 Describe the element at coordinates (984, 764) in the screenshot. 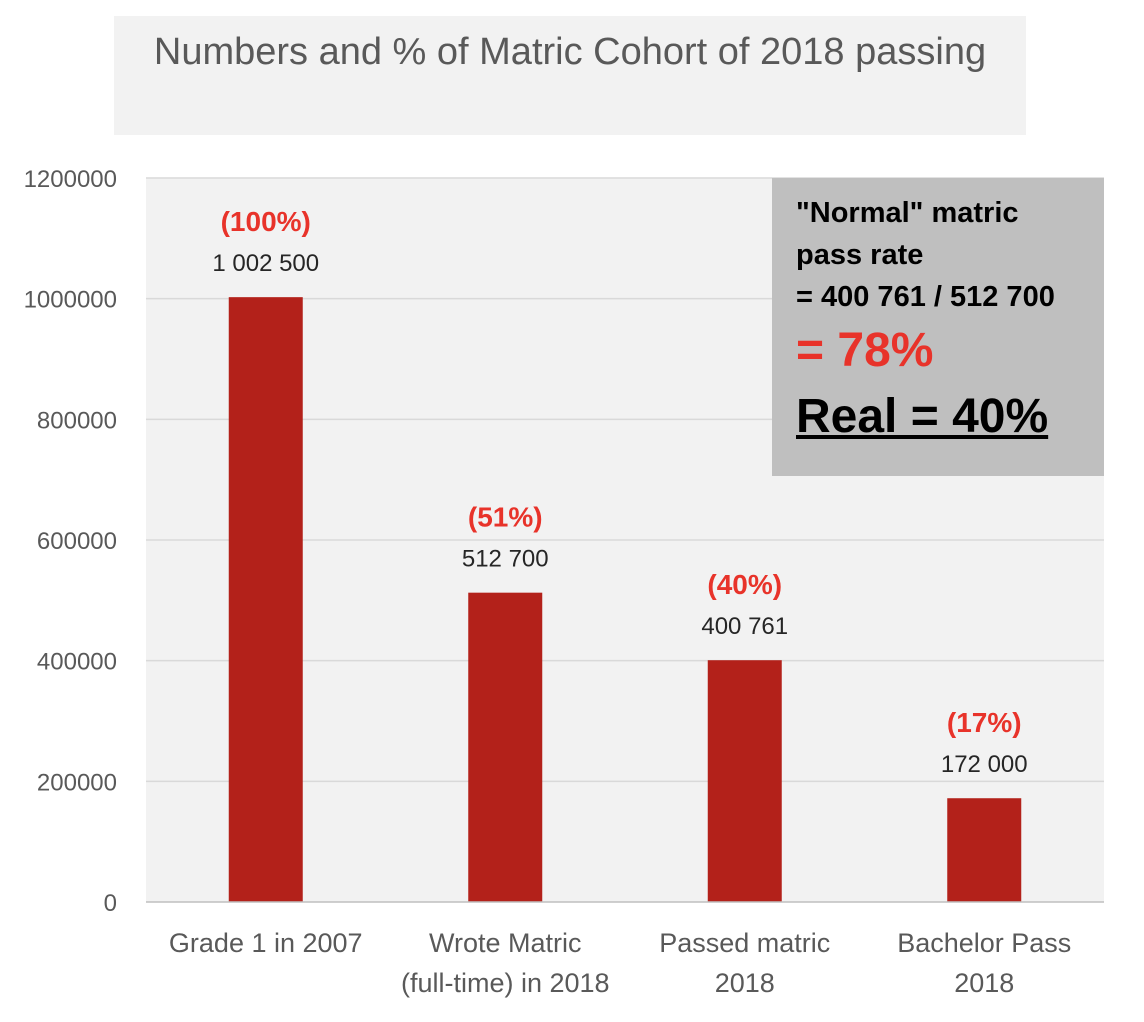

I see `value-label-3: 172 000` at that location.